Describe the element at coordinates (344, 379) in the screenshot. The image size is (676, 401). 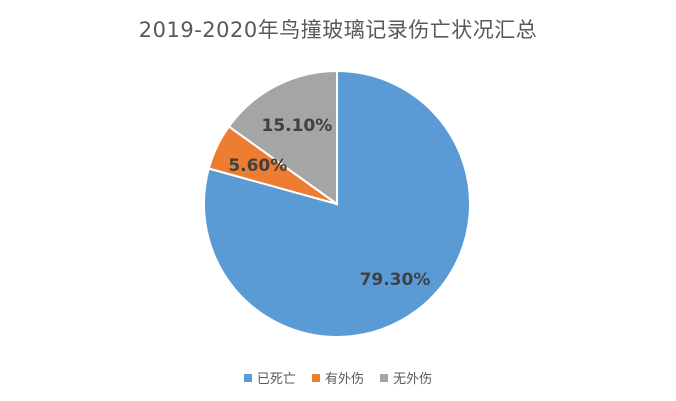
I see `legend-label-injured: 有外伤` at that location.